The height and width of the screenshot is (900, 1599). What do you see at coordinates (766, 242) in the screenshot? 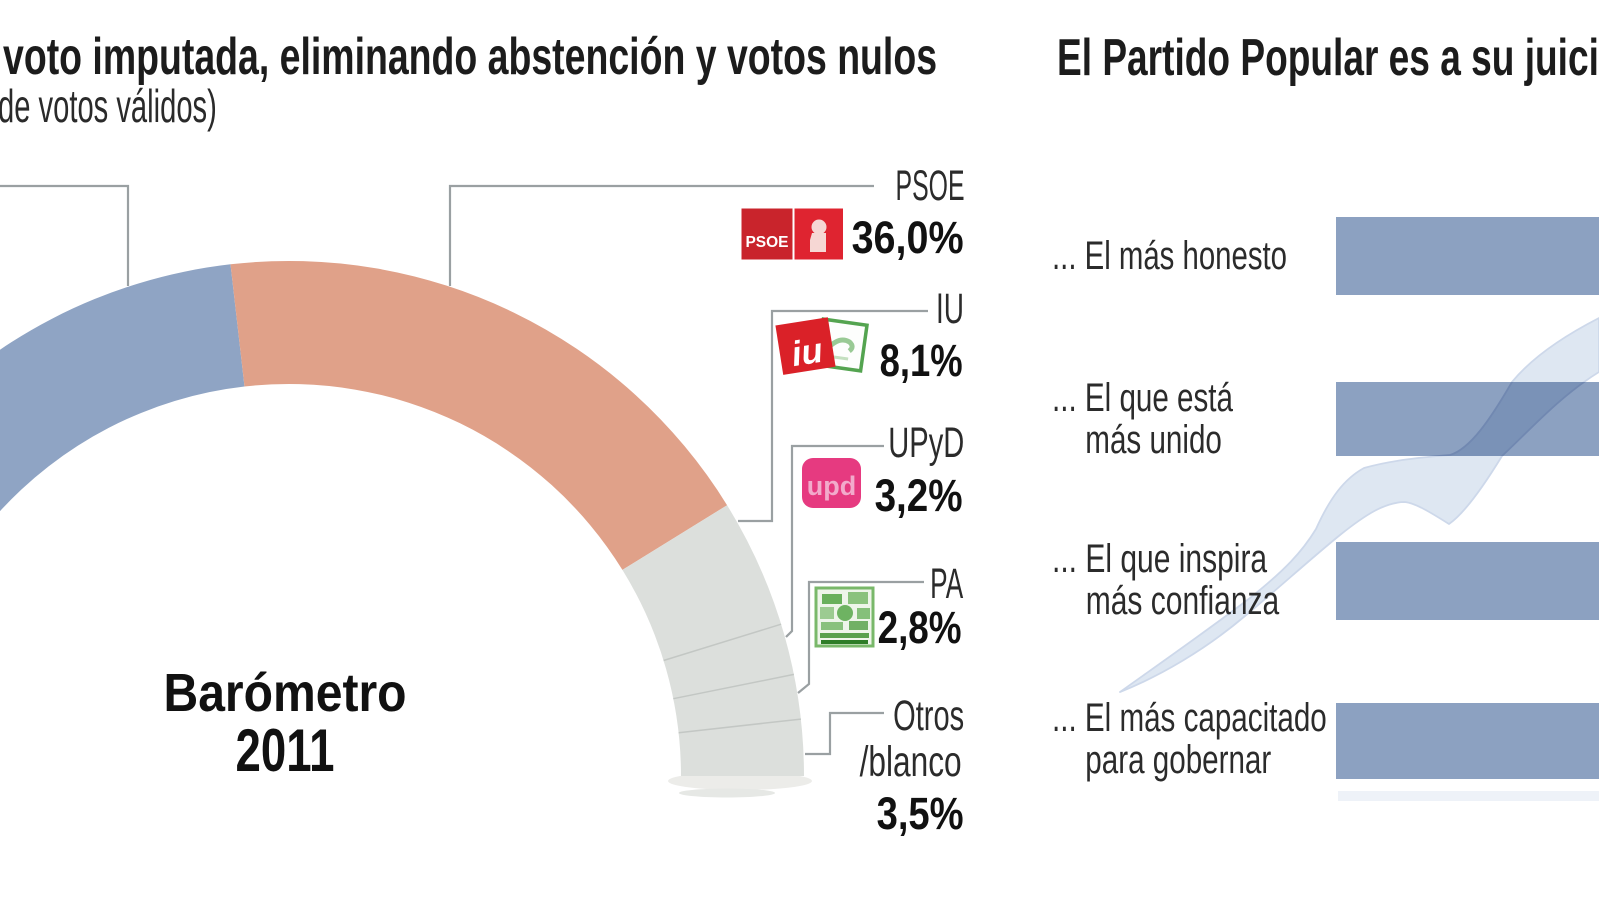
I see `svg-text: PSOE` at bounding box center [766, 242].